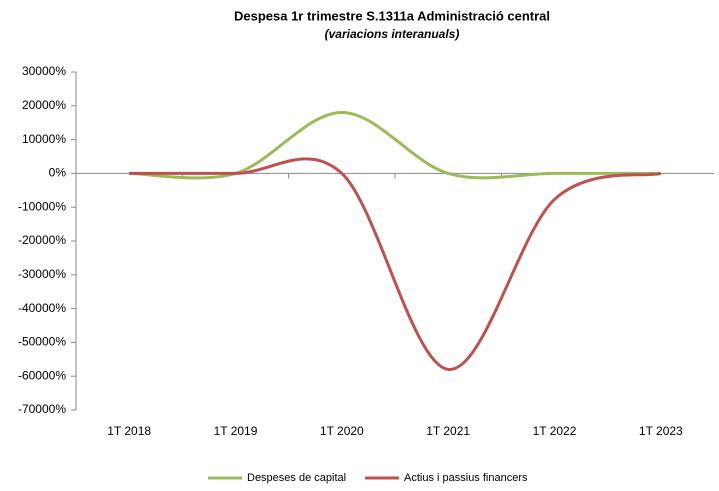  I want to click on x-tick-label: 1T 2020, so click(342, 431).